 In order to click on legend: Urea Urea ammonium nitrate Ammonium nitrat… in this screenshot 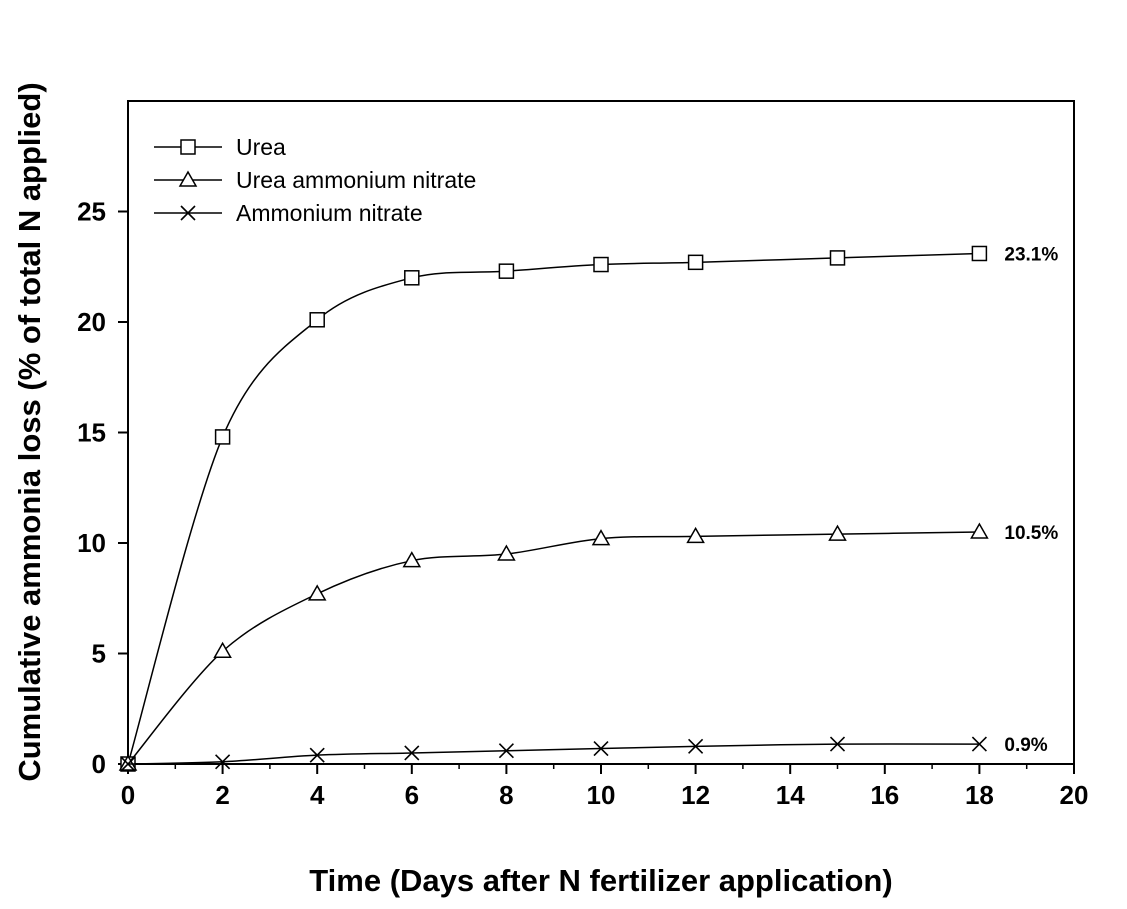, I will do `click(315, 180)`.